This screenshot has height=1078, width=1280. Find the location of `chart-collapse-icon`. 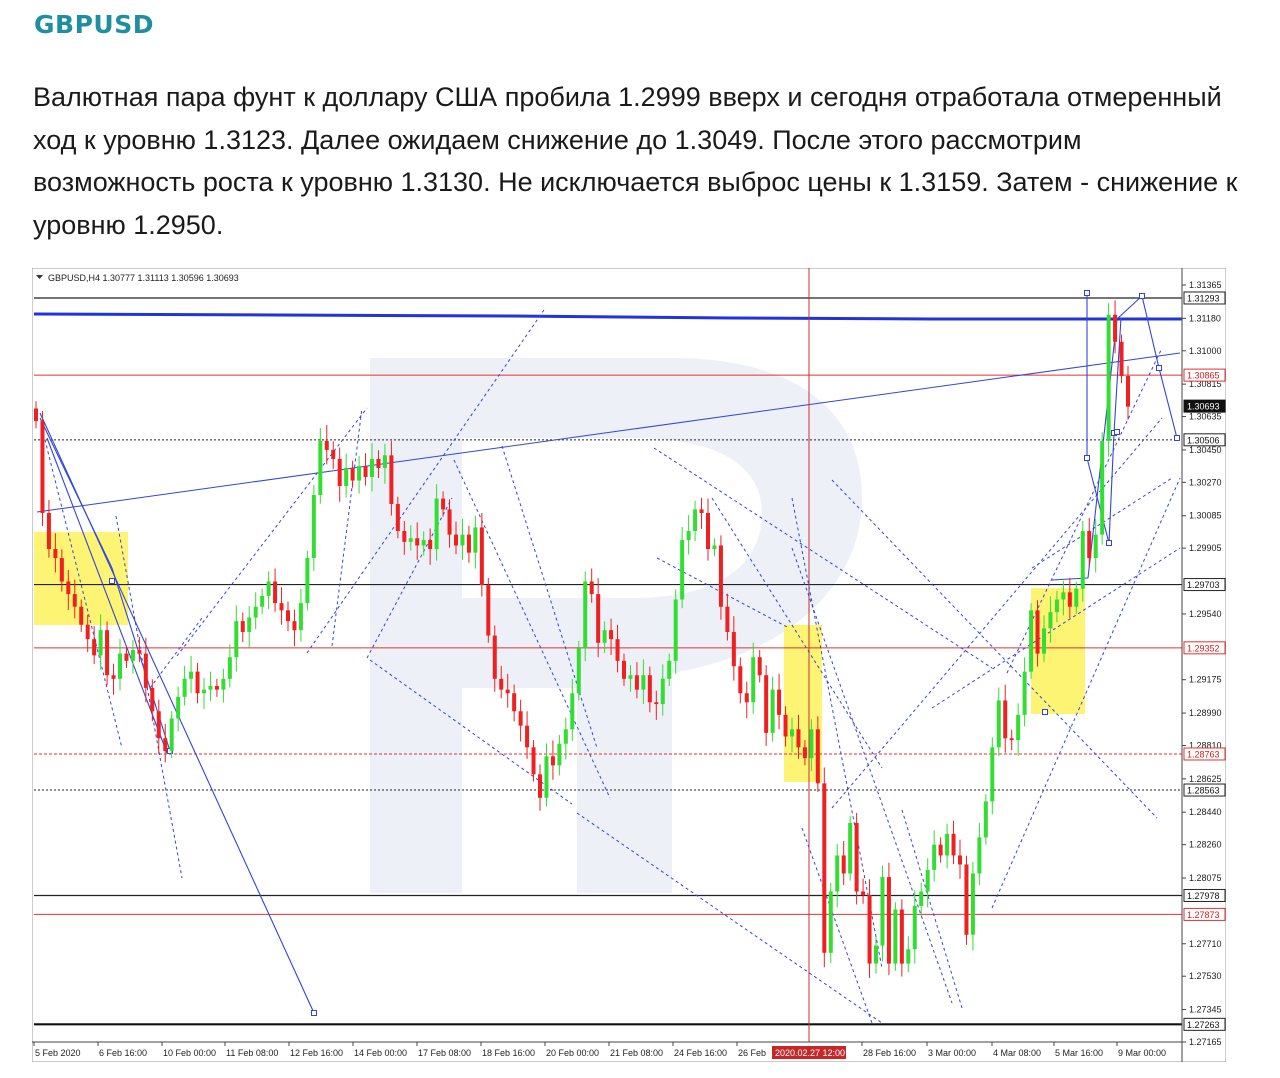

chart-collapse-icon is located at coordinates (39, 277).